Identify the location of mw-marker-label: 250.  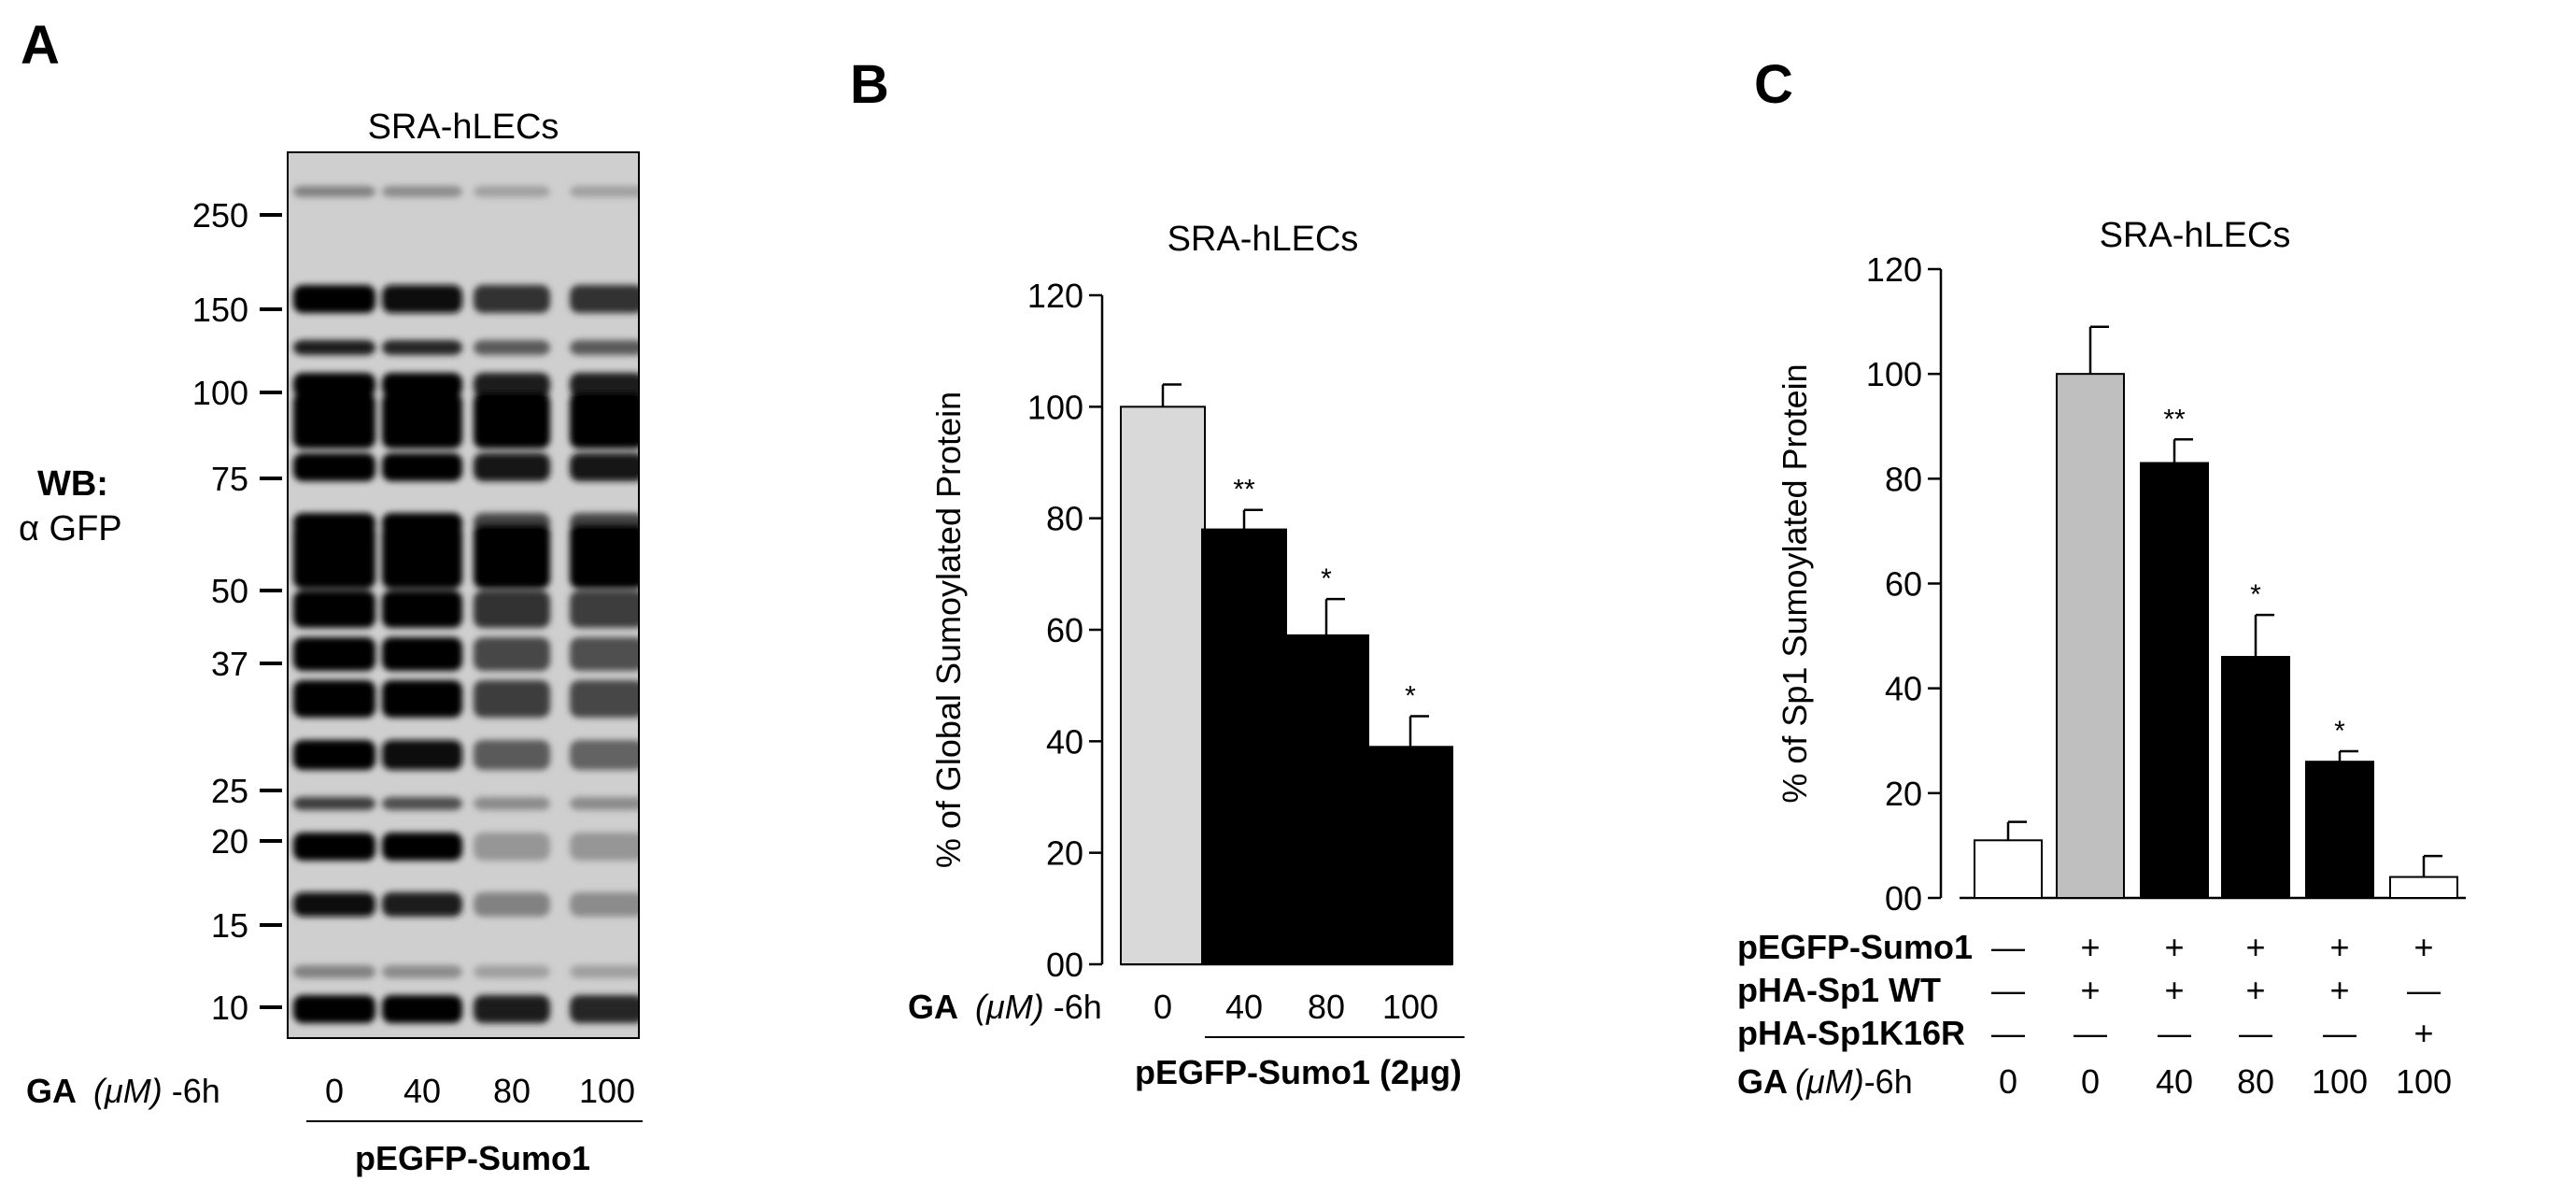
(220, 215).